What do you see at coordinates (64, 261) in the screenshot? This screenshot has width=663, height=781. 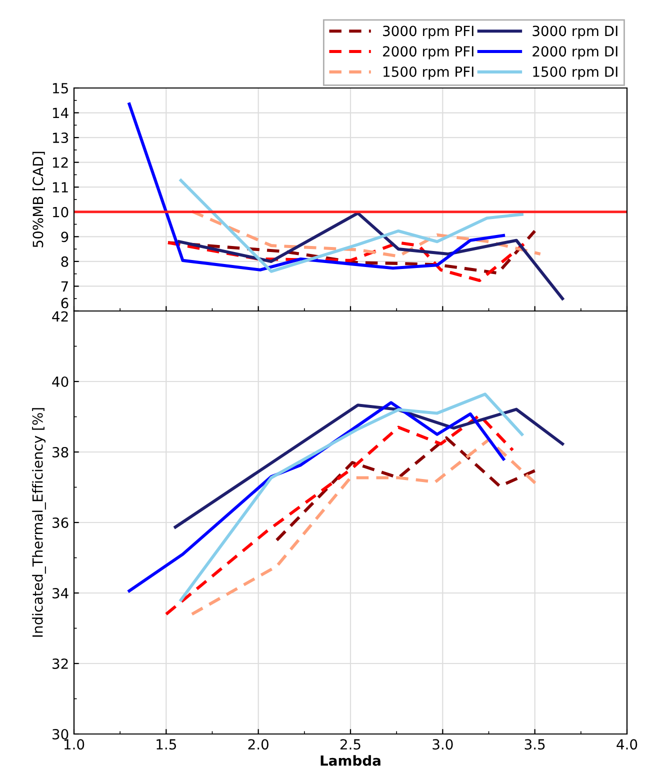 I see `y-tick-label: 8` at bounding box center [64, 261].